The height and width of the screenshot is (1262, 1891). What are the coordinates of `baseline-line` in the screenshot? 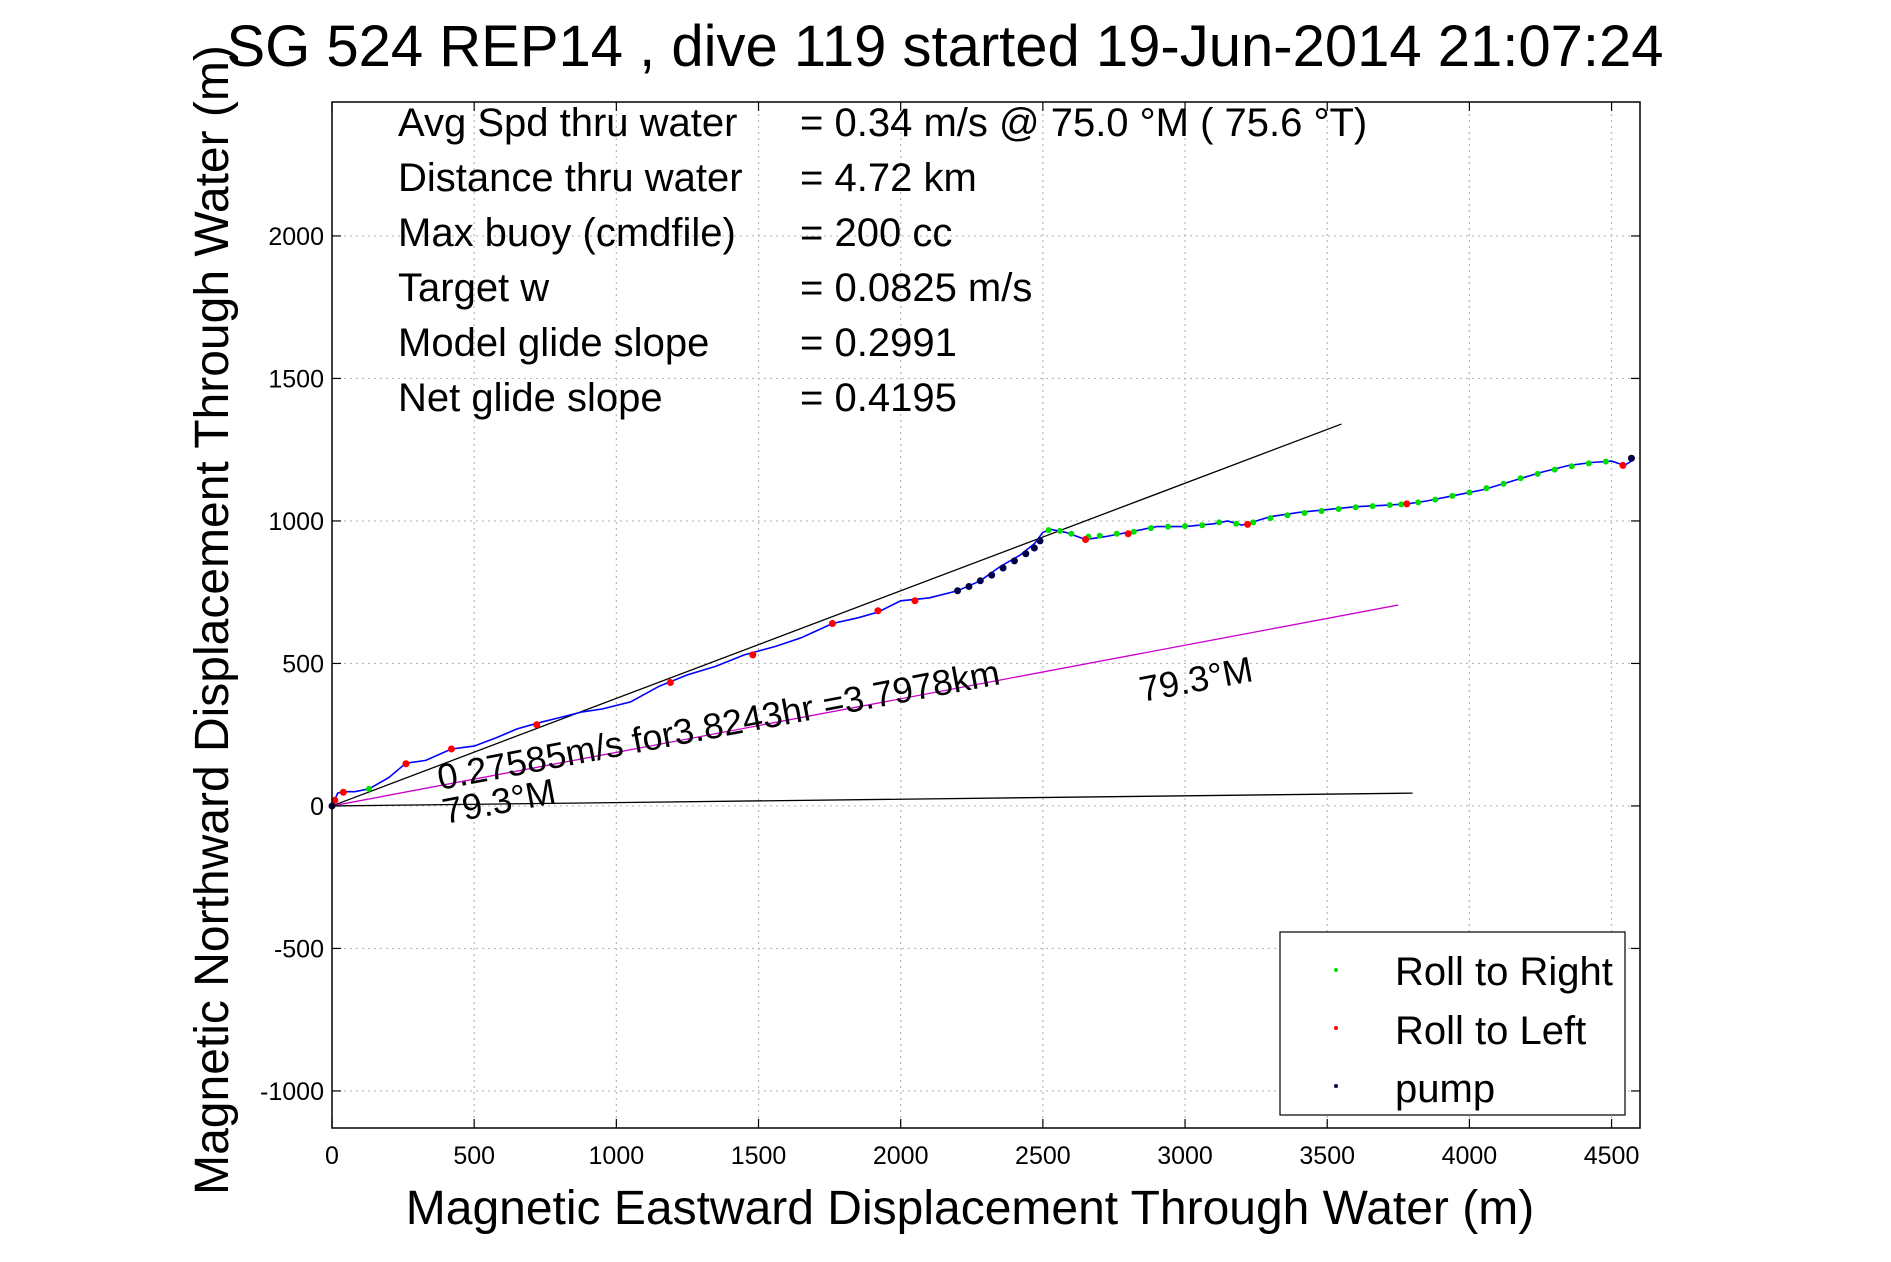 It's located at (872, 799).